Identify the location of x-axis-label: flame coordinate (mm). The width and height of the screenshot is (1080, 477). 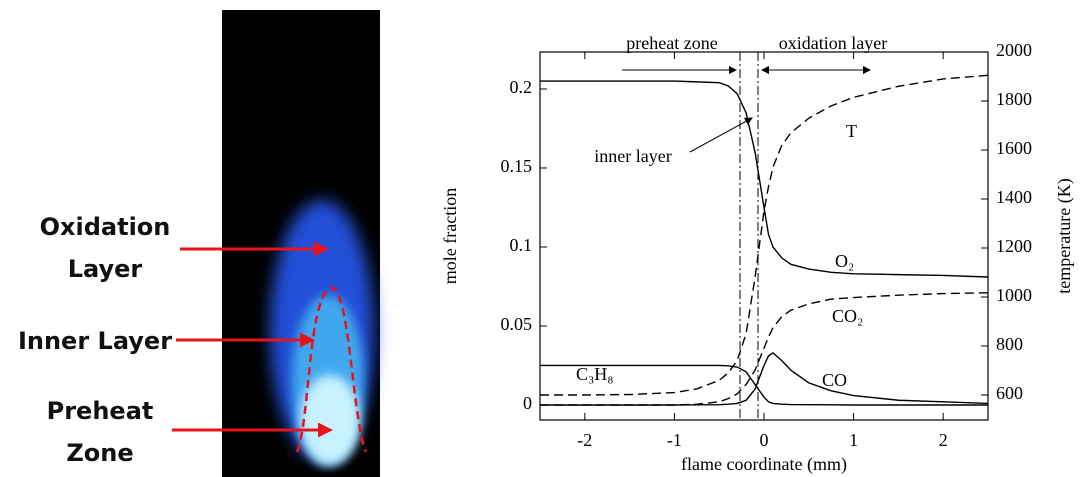
(764, 464).